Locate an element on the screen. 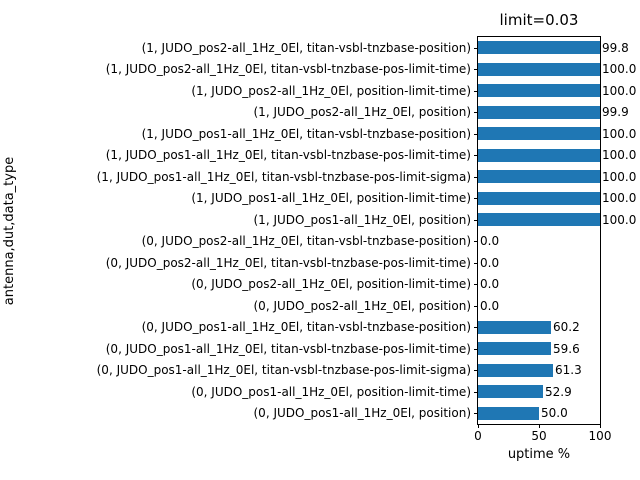 This screenshot has height=480, width=640. x-tick-label: 50 is located at coordinates (539, 436).